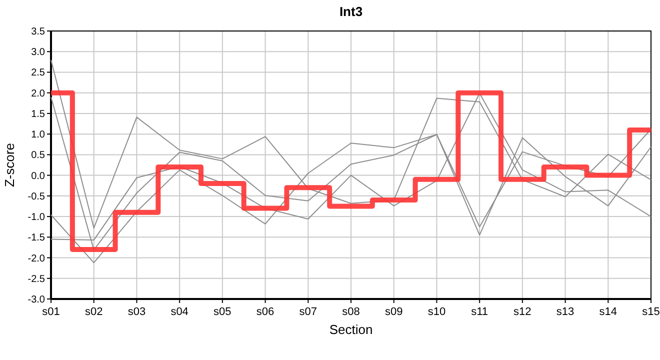  What do you see at coordinates (37, 258) in the screenshot?
I see `y-tick-label: -2.0` at bounding box center [37, 258].